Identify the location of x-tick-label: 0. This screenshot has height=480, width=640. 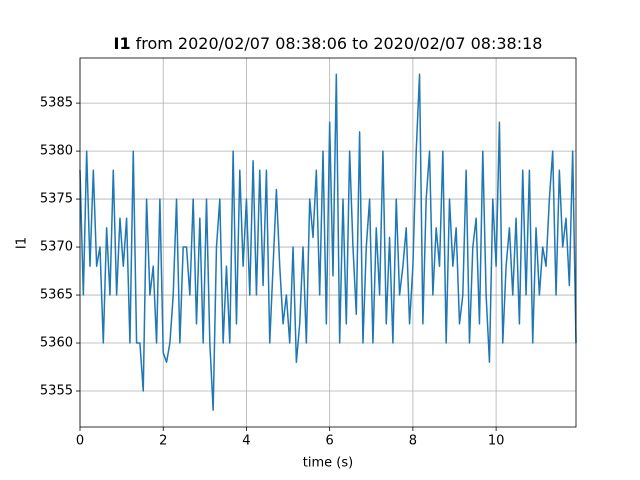
(80, 441).